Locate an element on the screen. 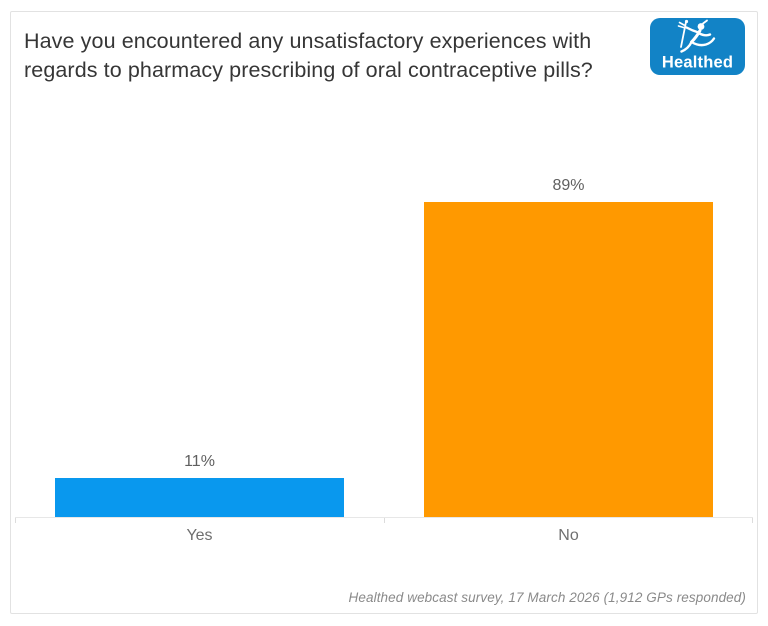  bar-value-label-no: 89% is located at coordinates (568, 185).